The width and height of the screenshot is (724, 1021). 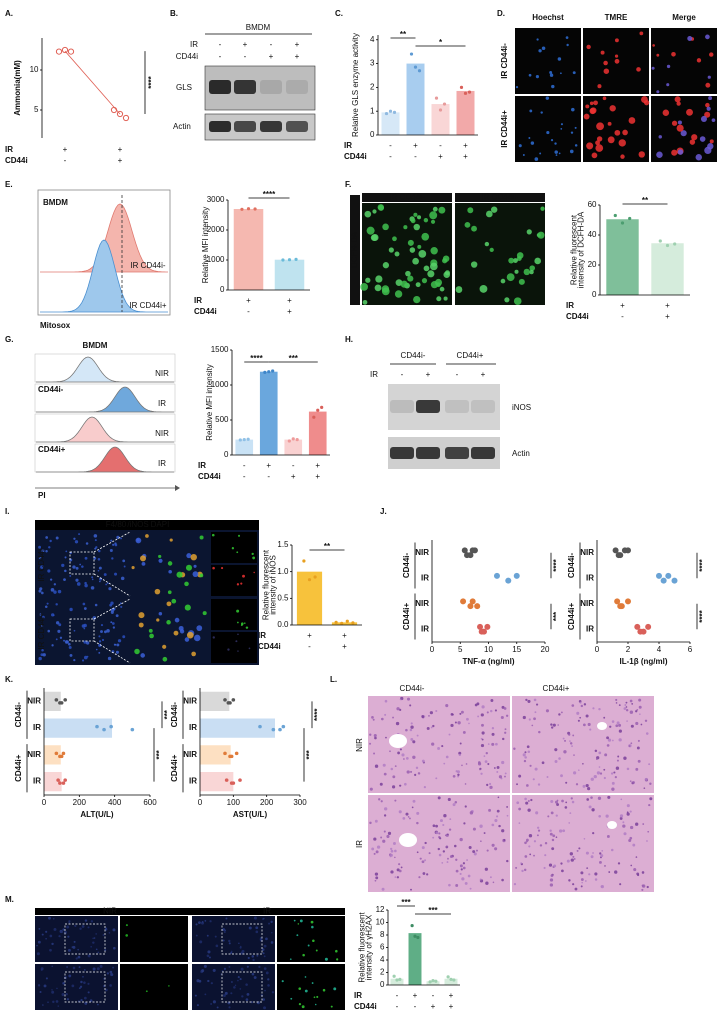 What do you see at coordinates (590, 628) in the screenshot?
I see `category-label: IR` at bounding box center [590, 628].